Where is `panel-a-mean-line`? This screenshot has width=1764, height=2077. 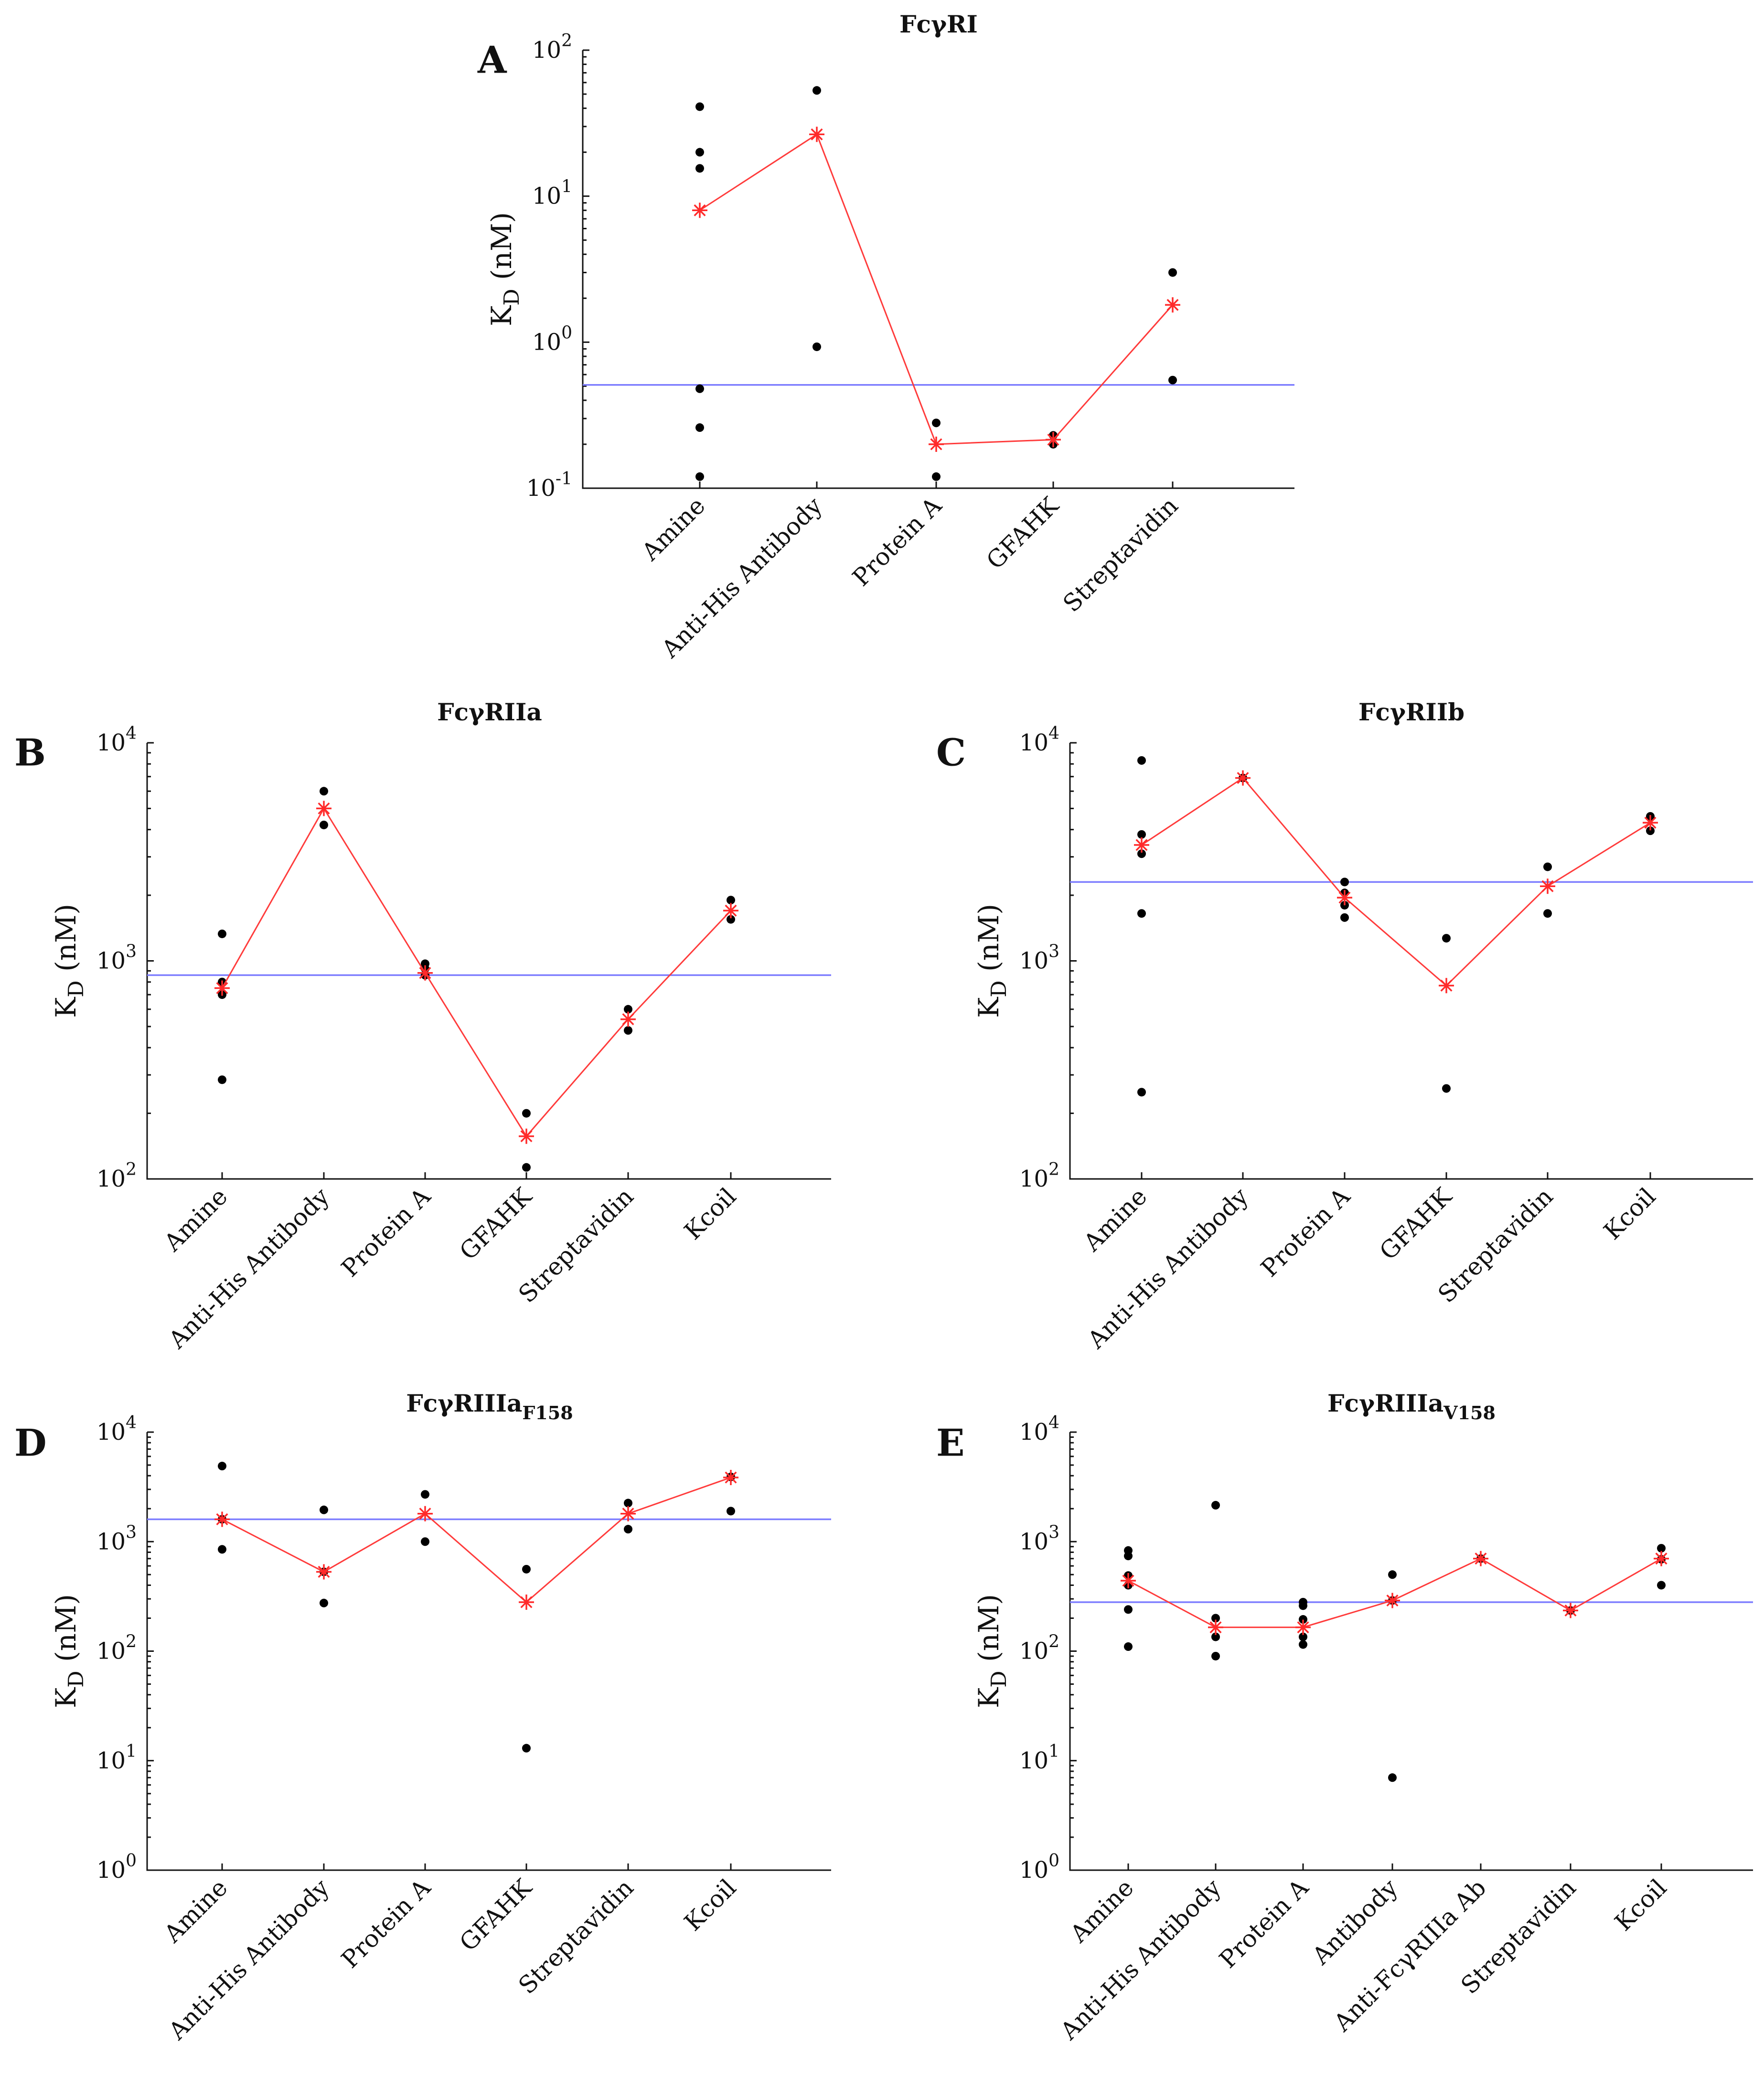 panel-a-mean-line is located at coordinates (936, 289).